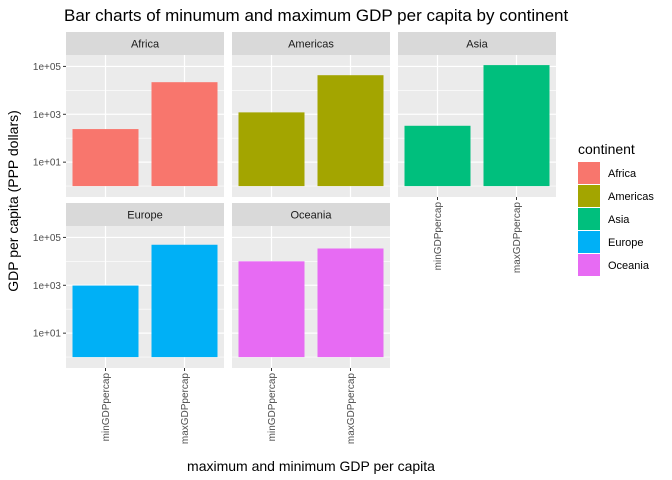  Describe the element at coordinates (271, 309) in the screenshot. I see `bar-oceania-mingdppercap` at that location.